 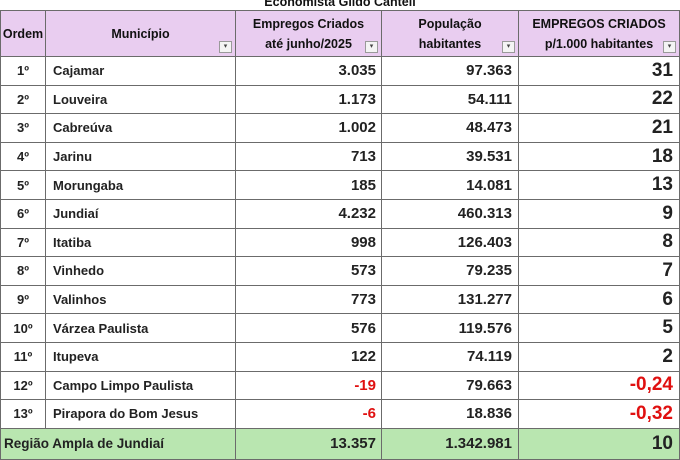 What do you see at coordinates (599, 443) in the screenshot?
I see `total-taxa: 10` at bounding box center [599, 443].